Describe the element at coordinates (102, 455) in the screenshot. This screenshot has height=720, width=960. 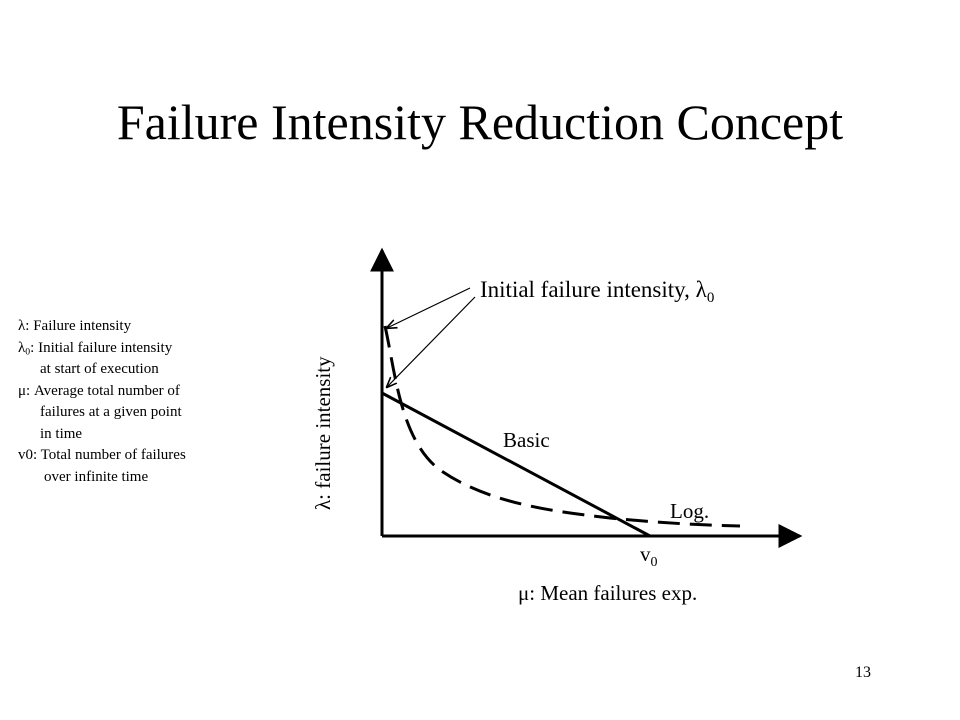
I see `legend-v0: v0: Total number of failures` at that location.